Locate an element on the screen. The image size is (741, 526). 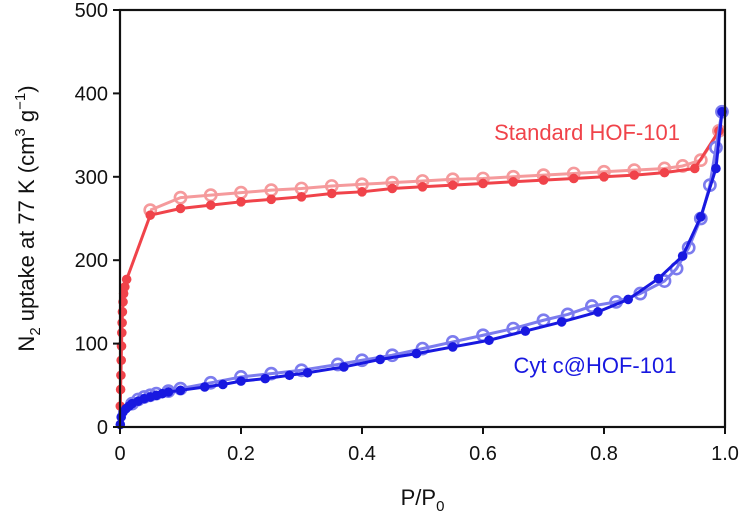
y-axis-title: N2 uptake at 77 K (cm3 g−1) is located at coordinates (28, 218).